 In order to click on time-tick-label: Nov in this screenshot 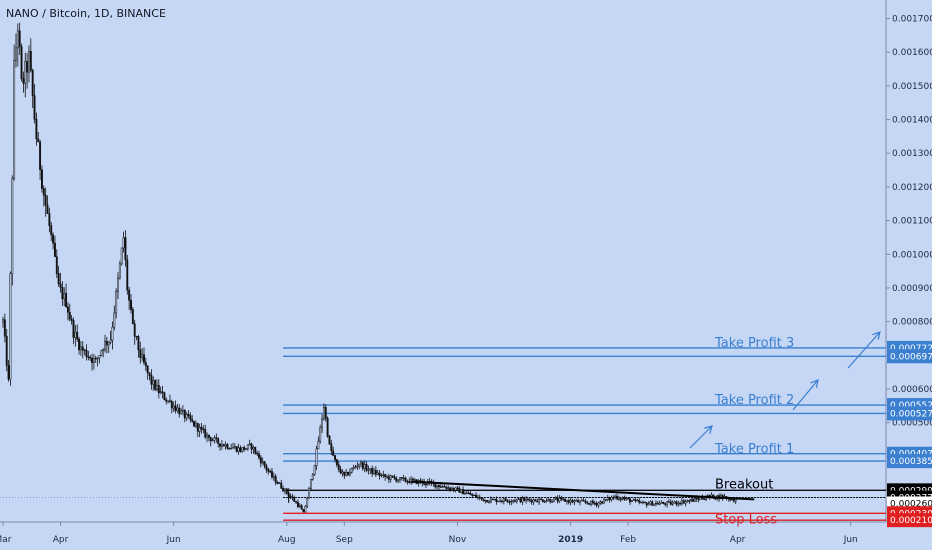, I will do `click(458, 540)`.